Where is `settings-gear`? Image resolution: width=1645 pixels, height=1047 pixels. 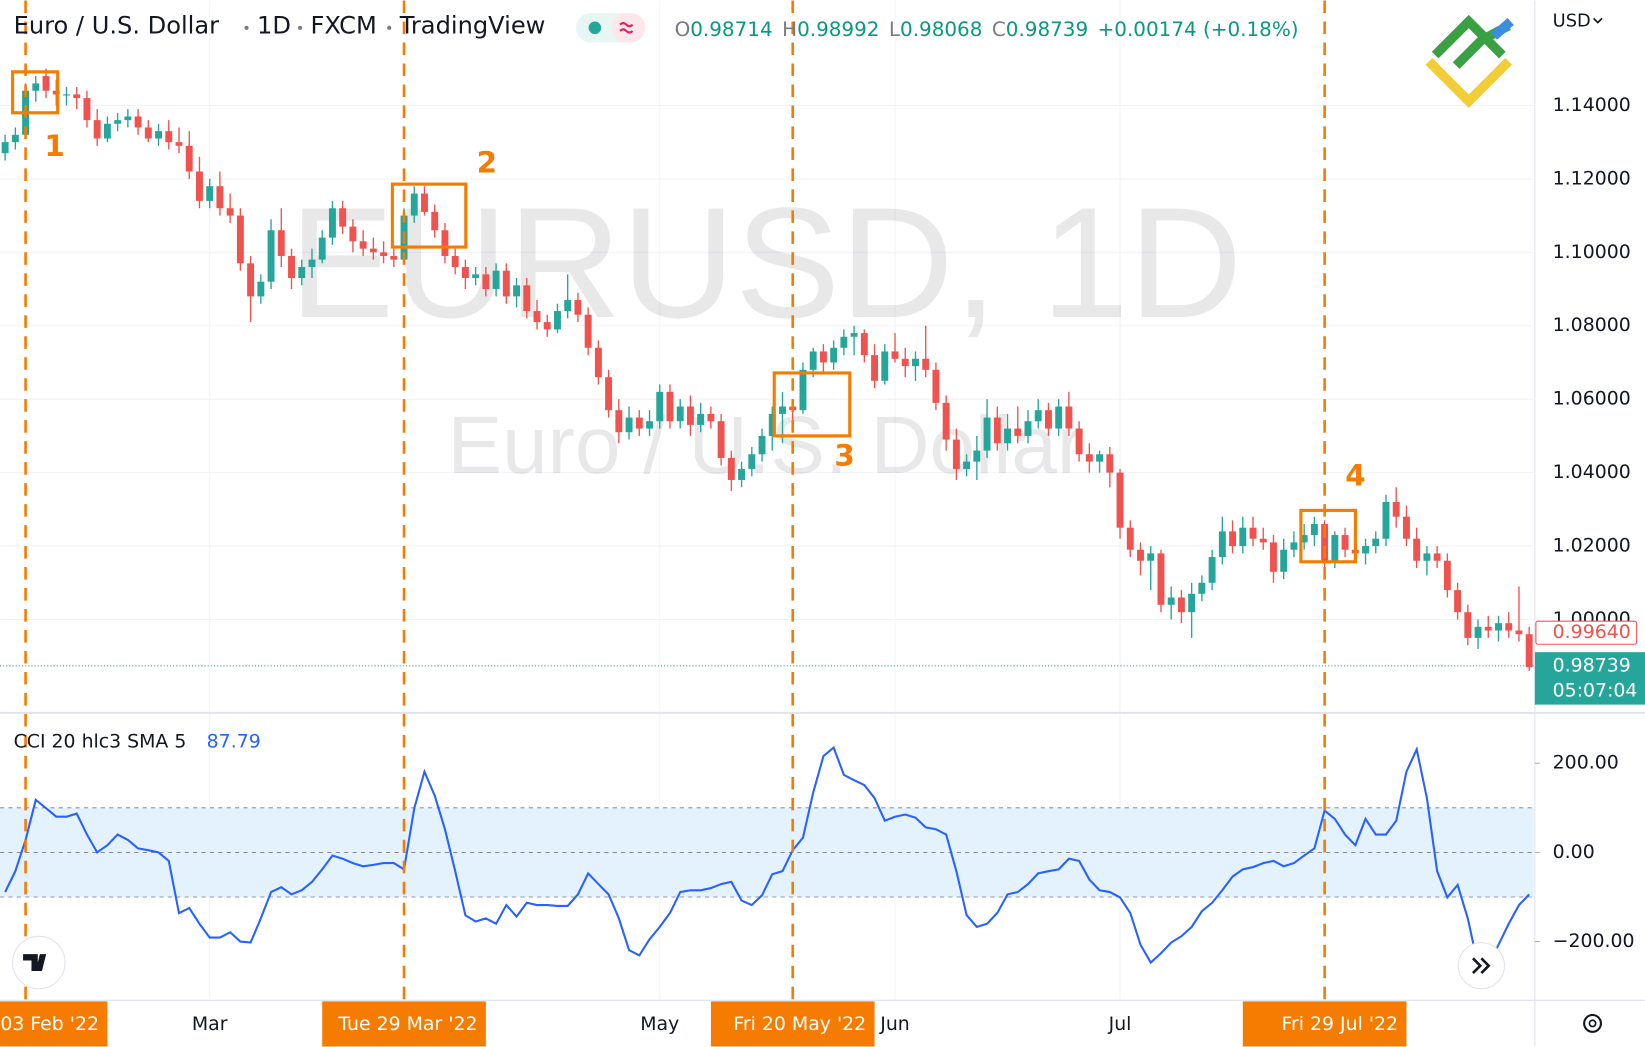
settings-gear is located at coordinates (1592, 1023).